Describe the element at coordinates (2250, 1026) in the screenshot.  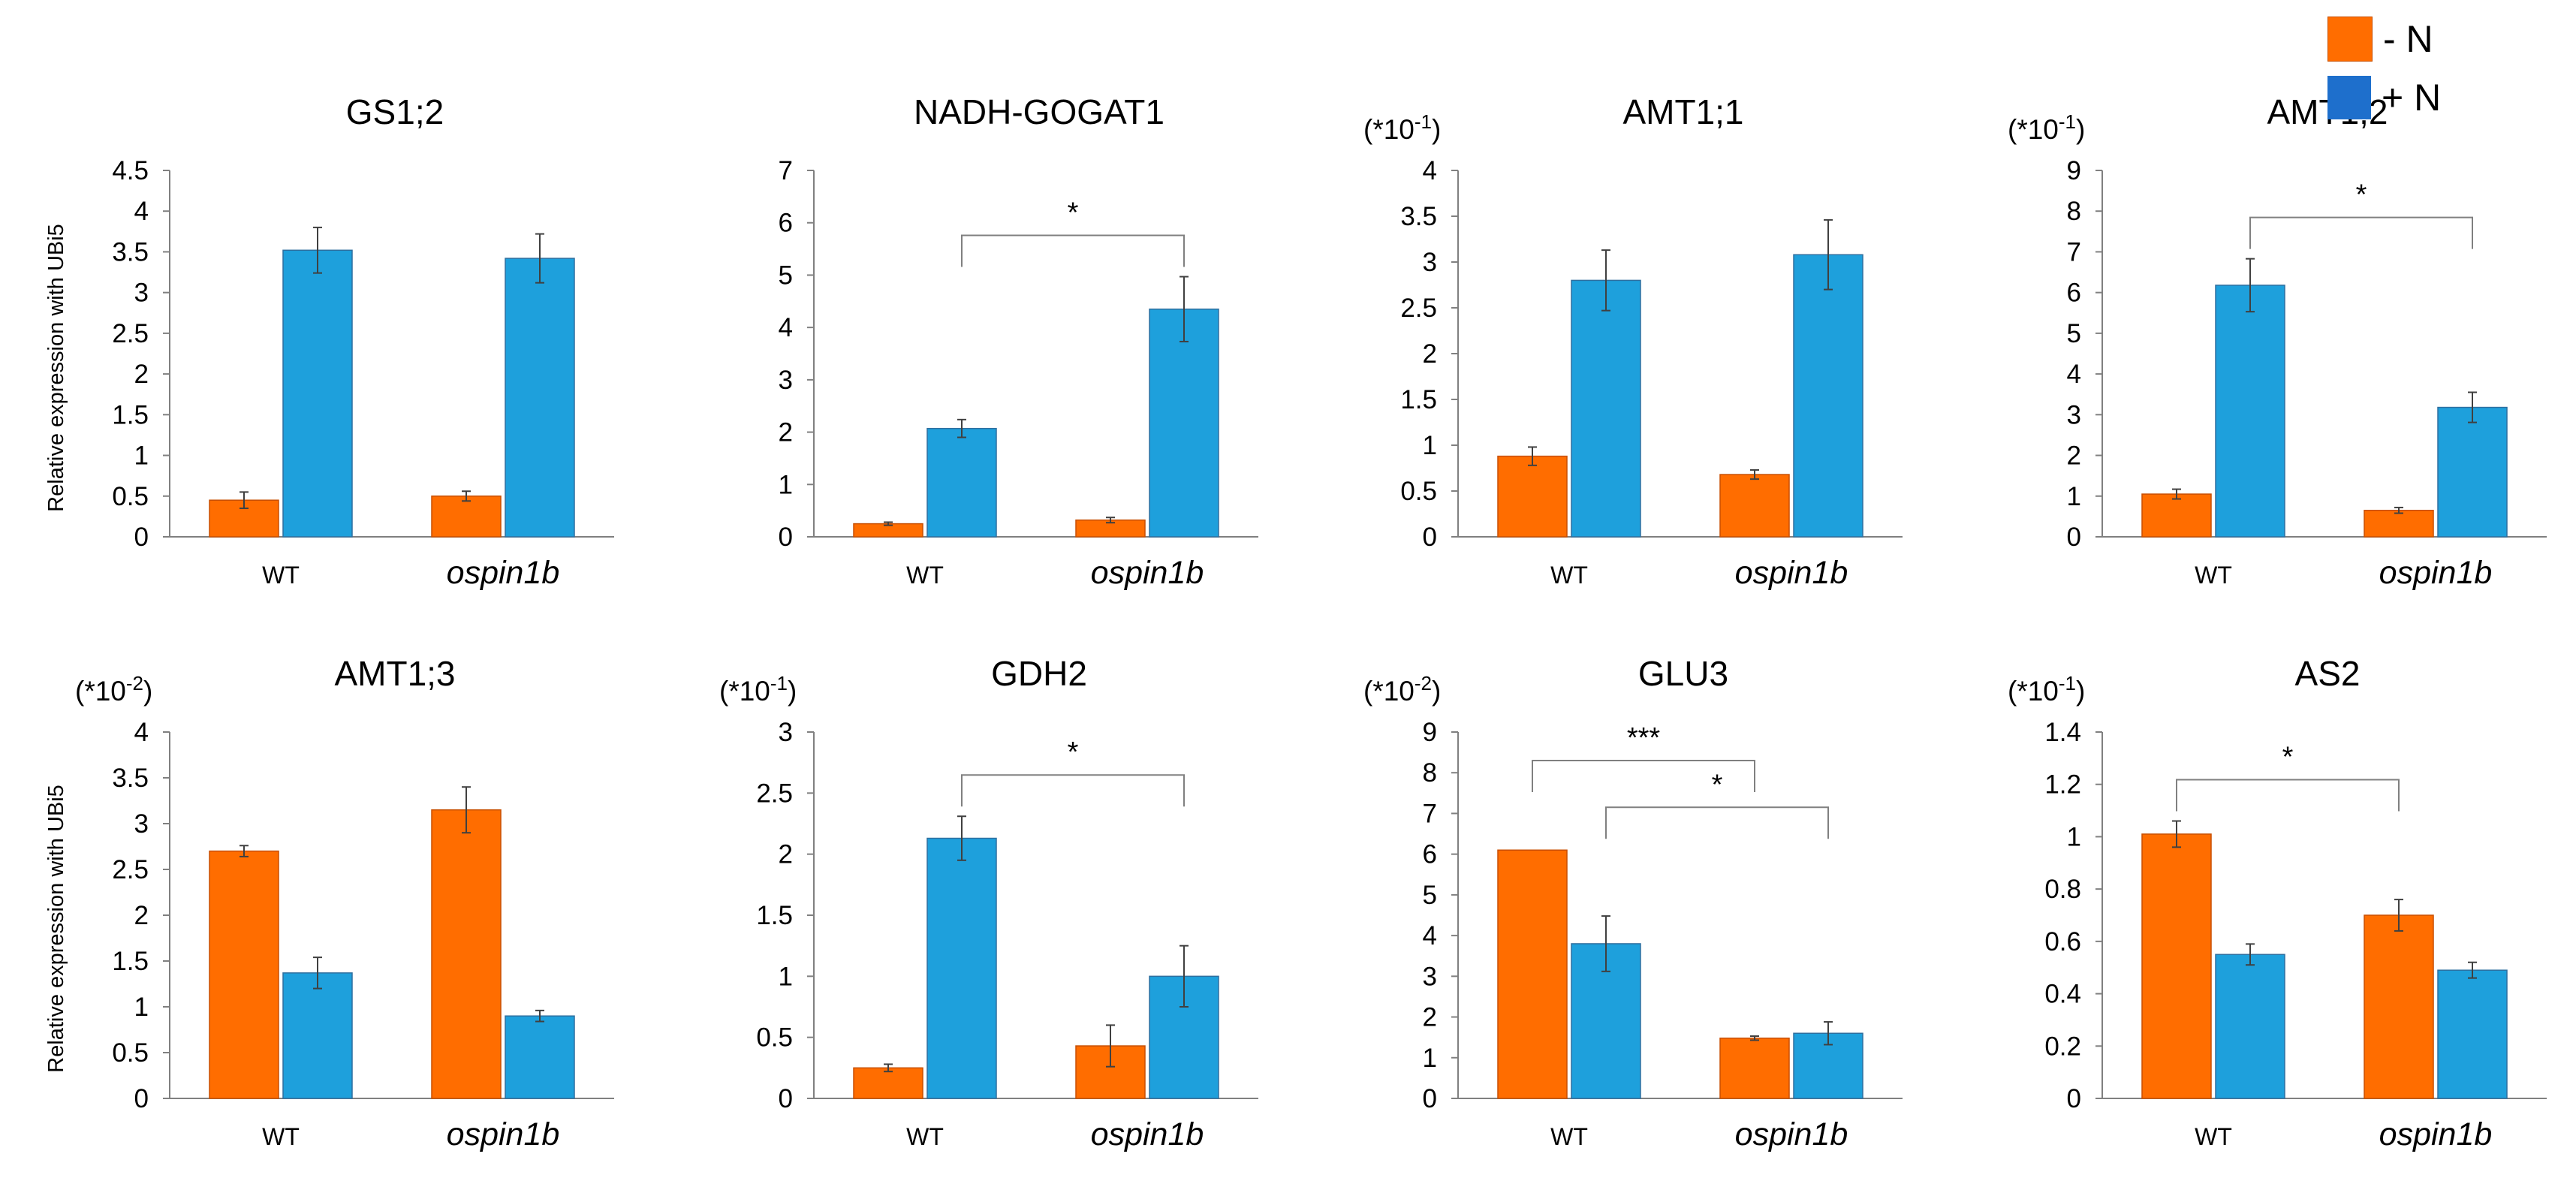
I see `panel-as2-bar-wt-plus-n` at that location.